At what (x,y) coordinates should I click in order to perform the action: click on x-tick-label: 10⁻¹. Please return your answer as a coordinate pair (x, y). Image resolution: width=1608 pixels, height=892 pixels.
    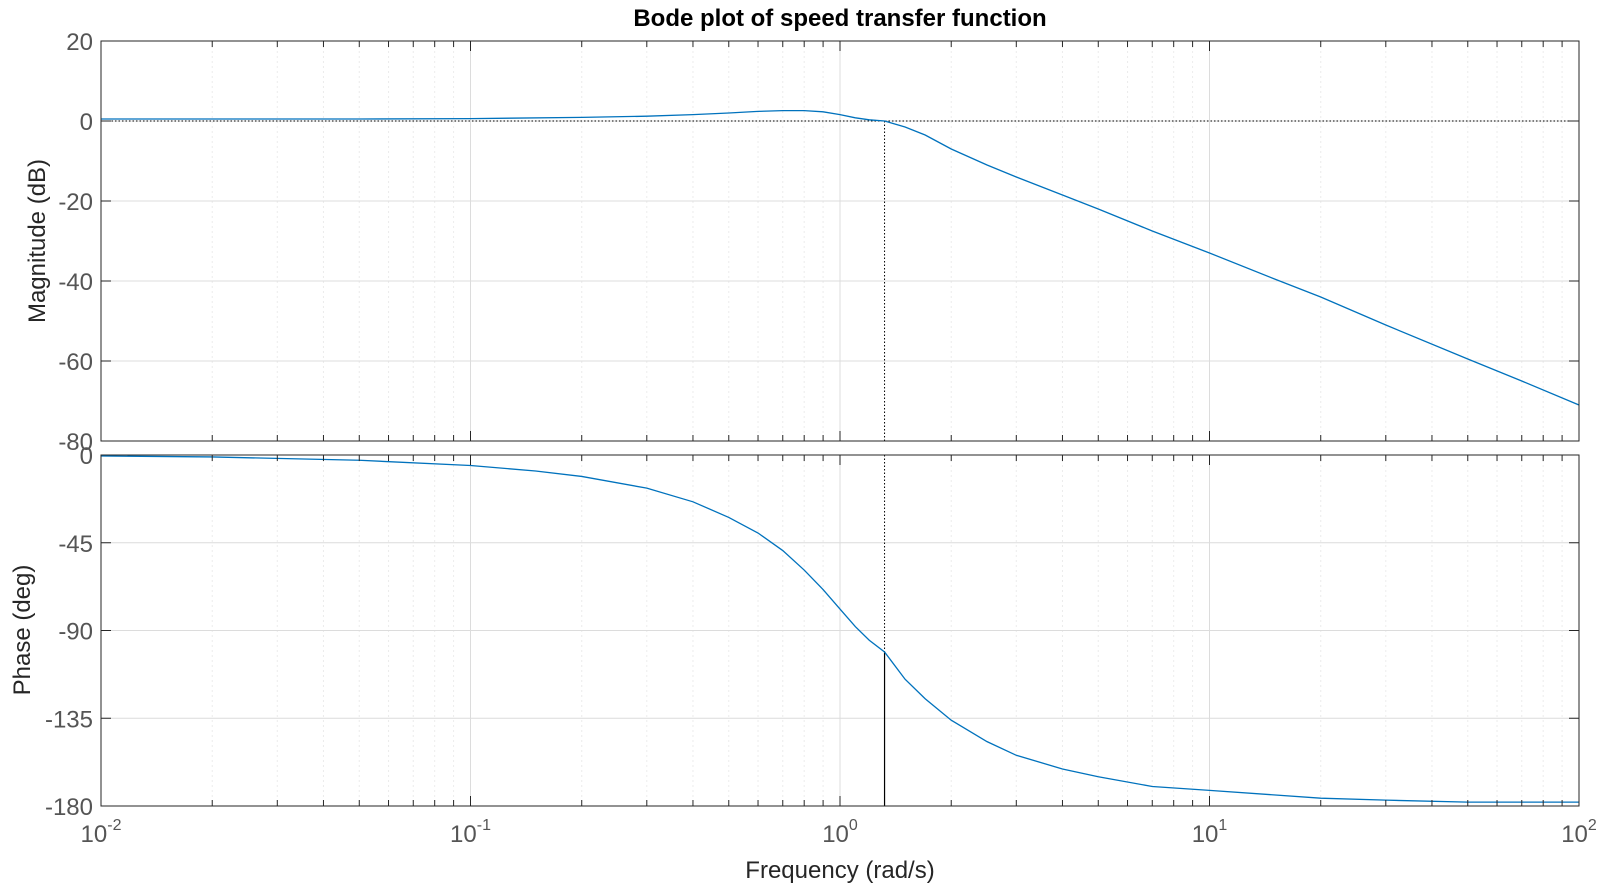
    Looking at the image, I should click on (470, 832).